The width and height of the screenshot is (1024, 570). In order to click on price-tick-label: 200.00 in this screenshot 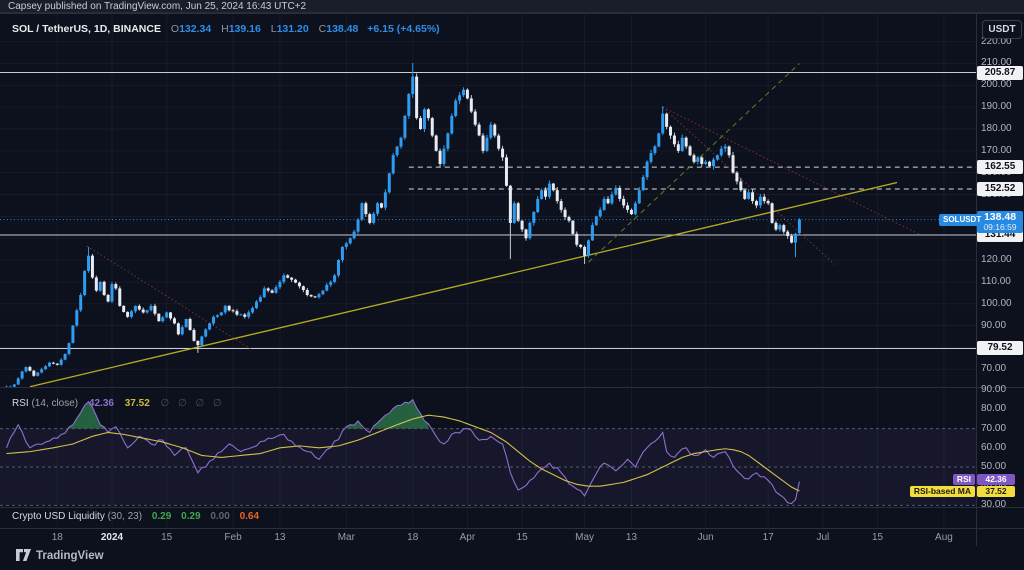, I will do `click(996, 85)`.